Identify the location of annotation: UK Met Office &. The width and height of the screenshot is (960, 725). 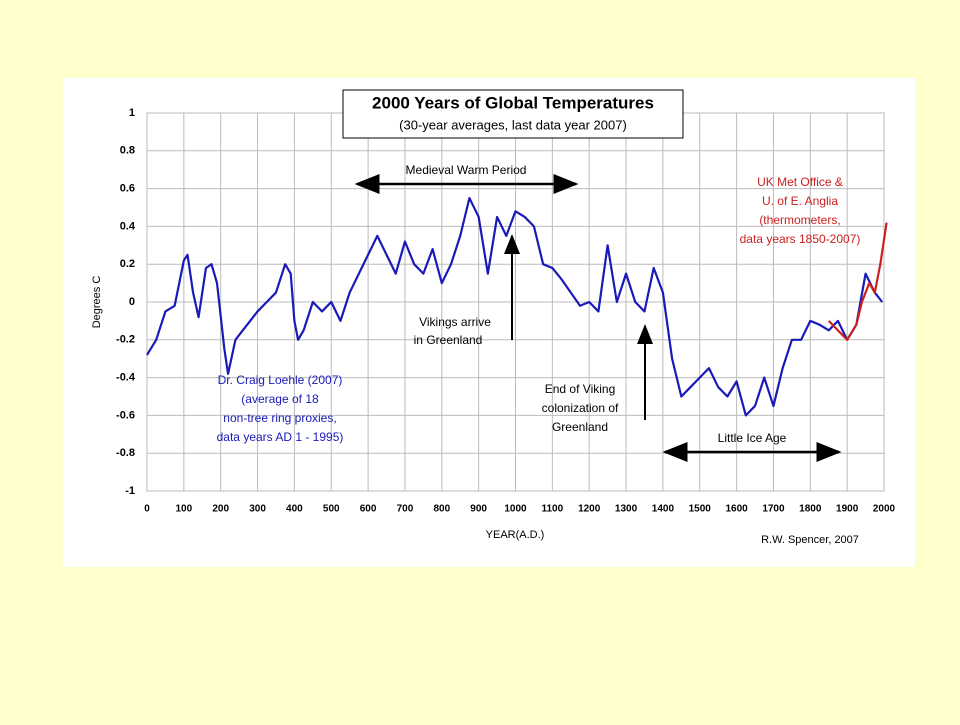
(800, 182).